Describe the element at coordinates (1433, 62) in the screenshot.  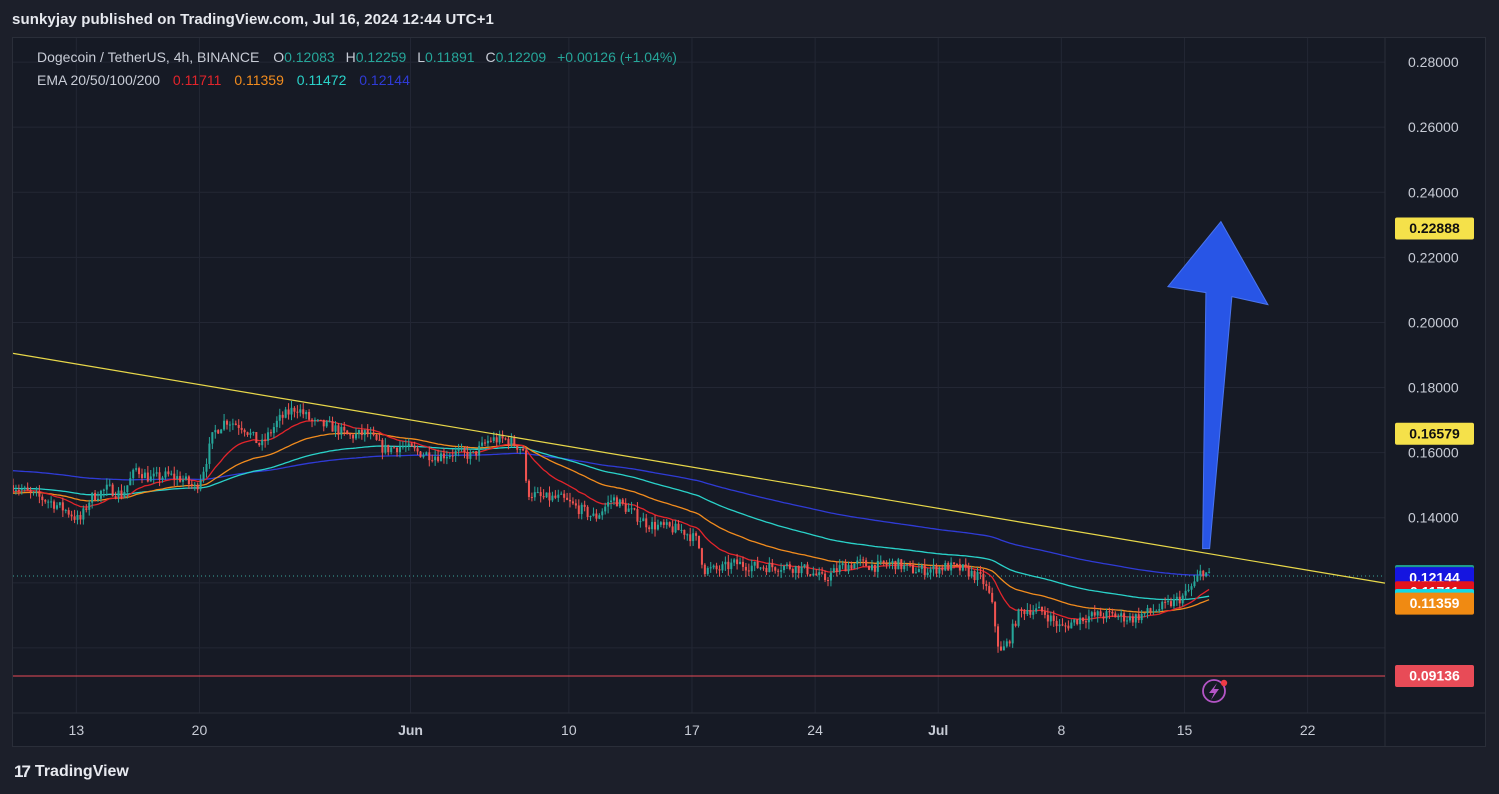
I see `y-tick-label: 0.28000` at that location.